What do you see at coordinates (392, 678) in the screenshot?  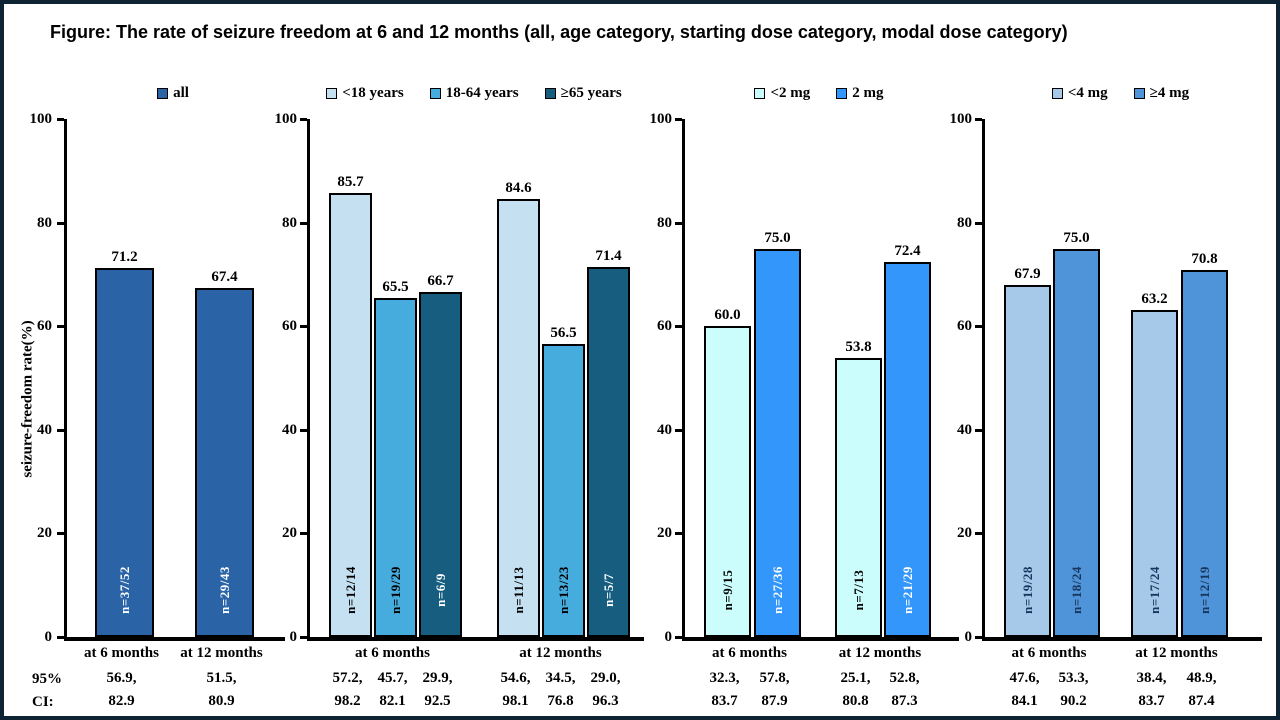 I see `ci-low: 45.7,` at bounding box center [392, 678].